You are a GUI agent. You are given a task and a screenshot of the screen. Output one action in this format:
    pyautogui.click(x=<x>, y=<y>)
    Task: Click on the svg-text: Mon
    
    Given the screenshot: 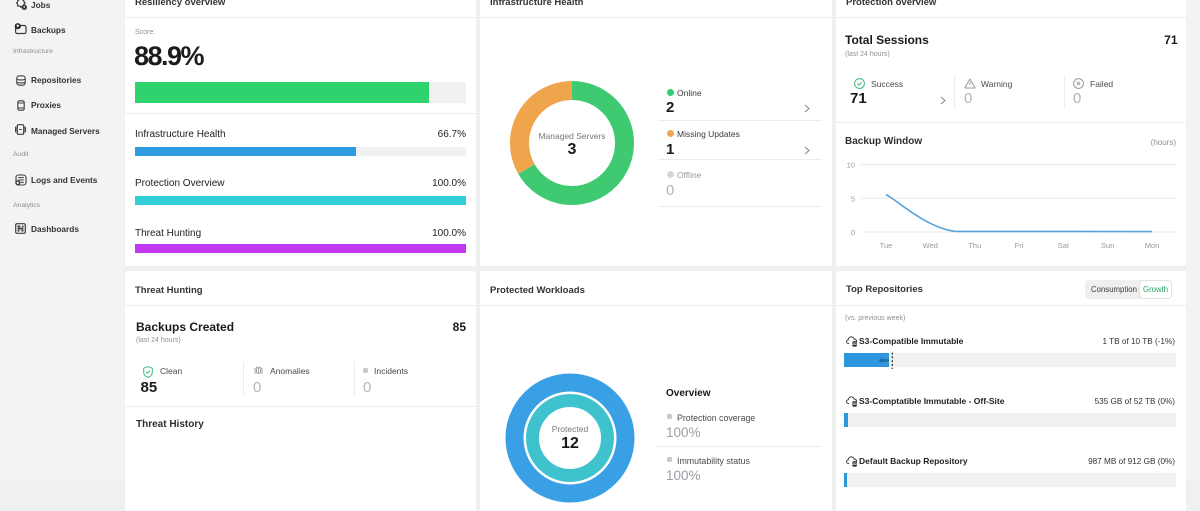 What is the action you would take?
    pyautogui.click(x=1152, y=245)
    